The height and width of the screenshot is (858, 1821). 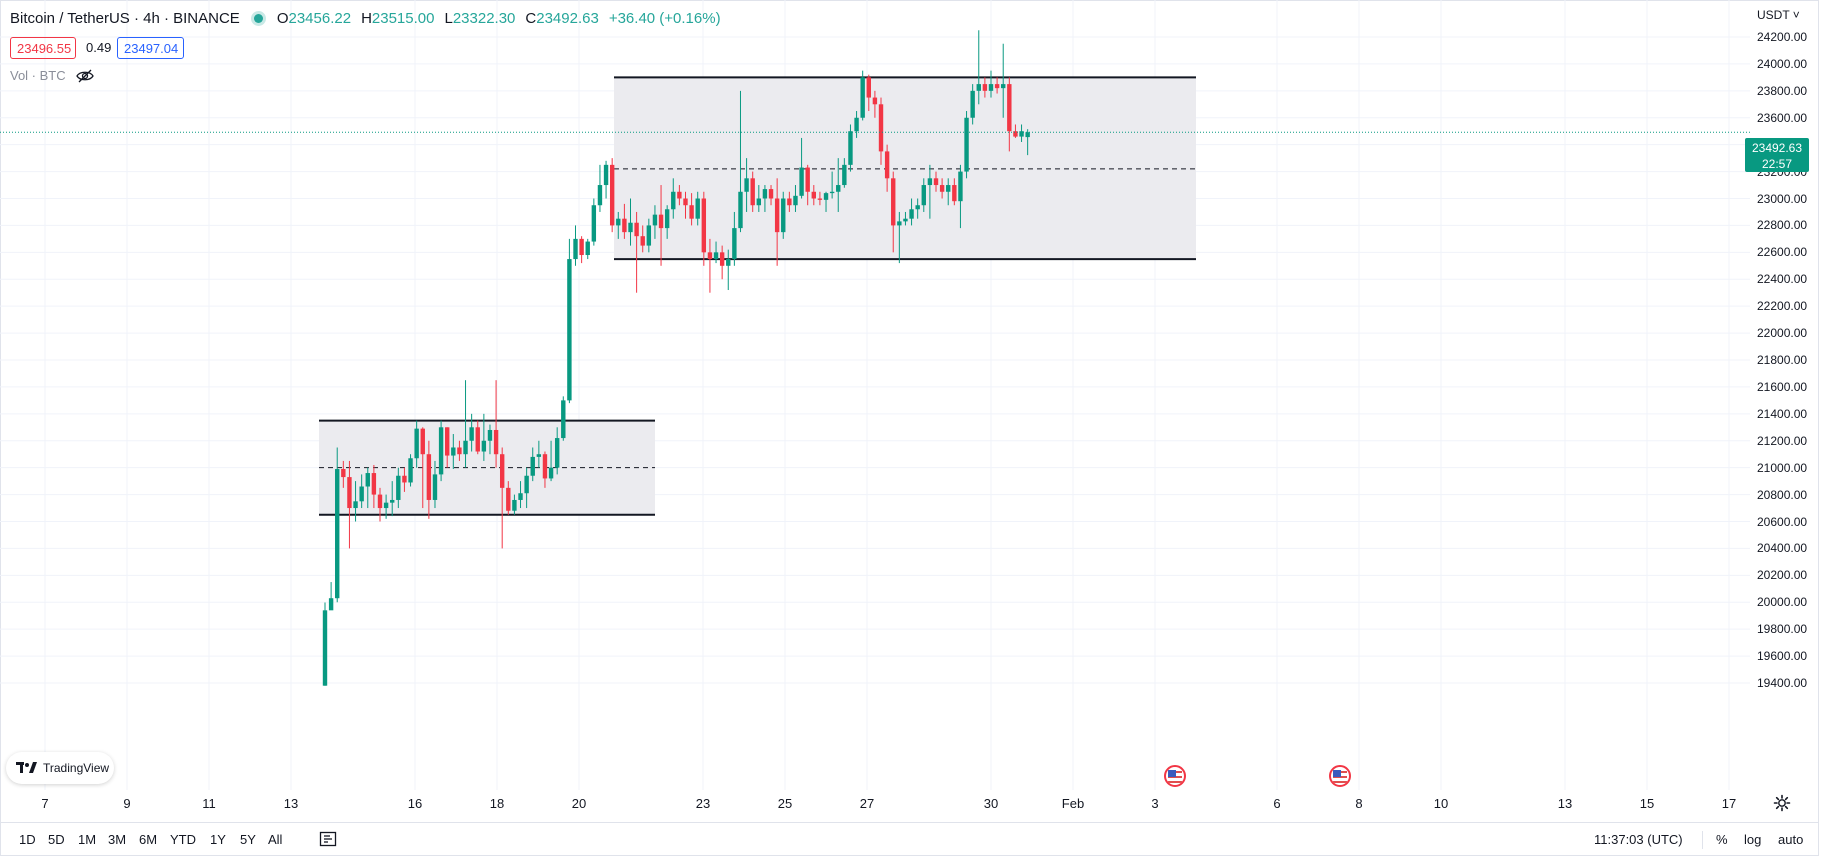 I want to click on price-tick-label: 20400.00, so click(x=1782, y=548).